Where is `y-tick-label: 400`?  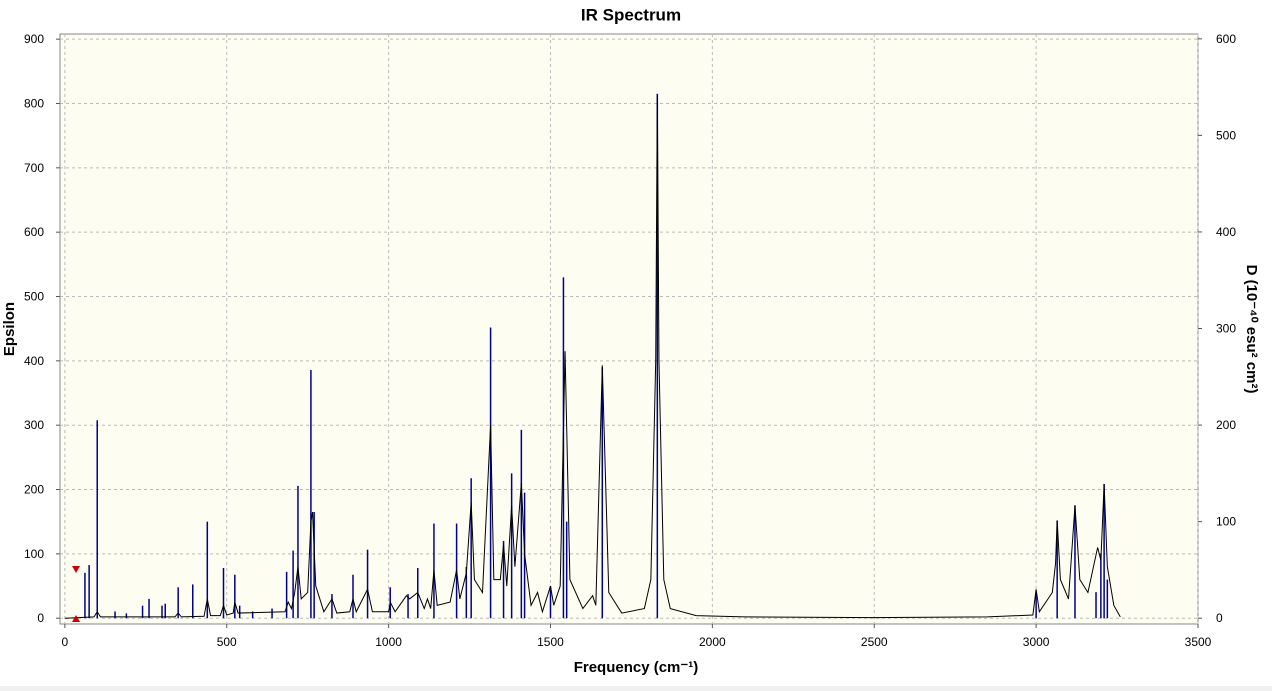
y-tick-label: 400 is located at coordinates (34, 361).